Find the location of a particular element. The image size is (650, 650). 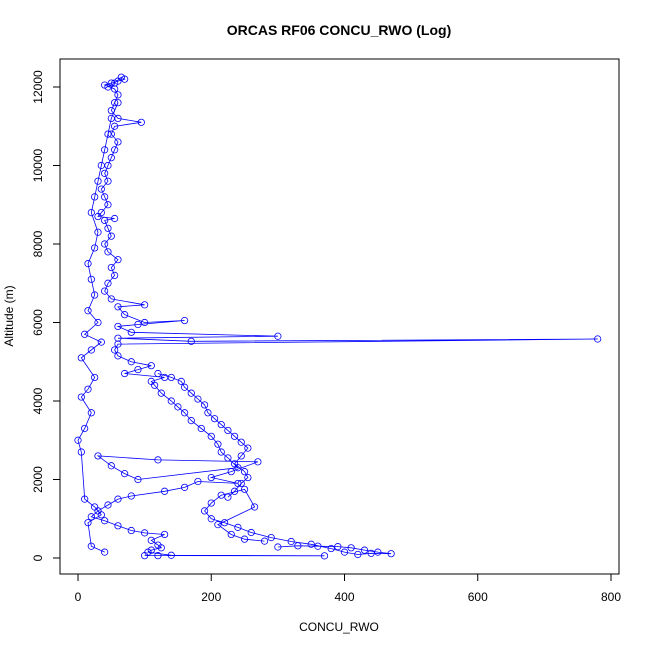

x-tick-label: 600 is located at coordinates (478, 597).